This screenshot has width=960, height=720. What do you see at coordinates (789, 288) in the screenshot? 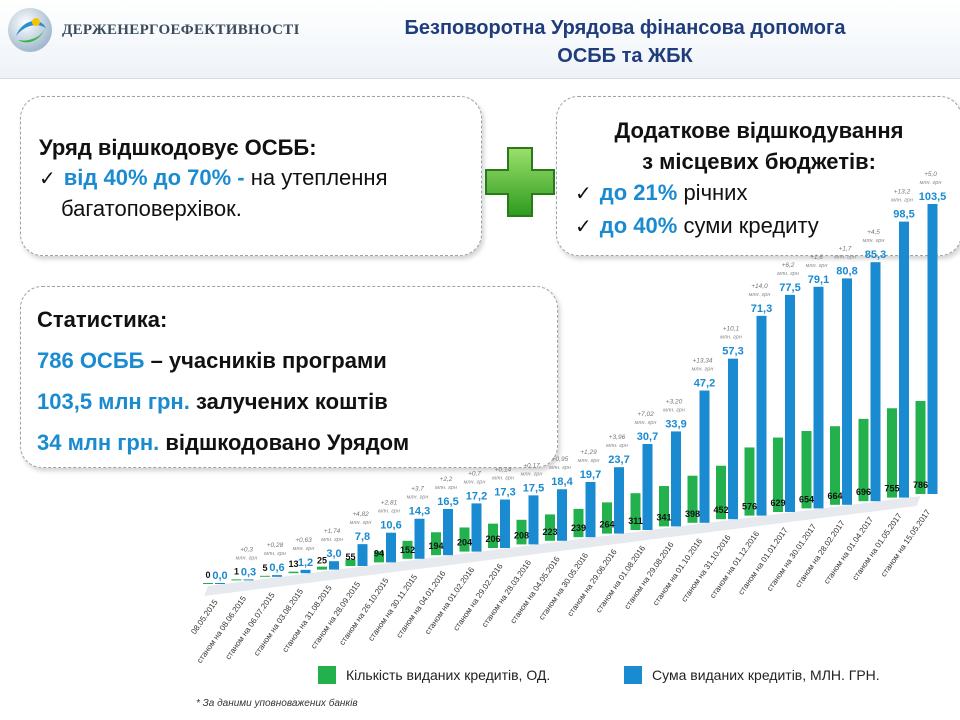
I see `label-sum-20: 77,5` at bounding box center [789, 288].